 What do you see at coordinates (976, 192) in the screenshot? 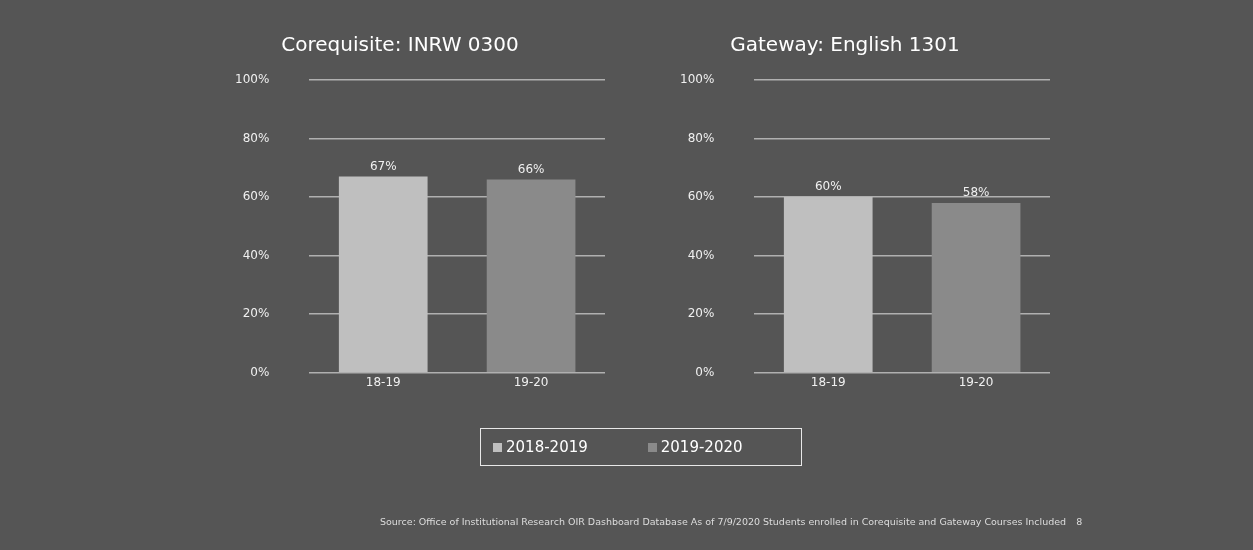
I see `data-label: 58%` at bounding box center [976, 192].